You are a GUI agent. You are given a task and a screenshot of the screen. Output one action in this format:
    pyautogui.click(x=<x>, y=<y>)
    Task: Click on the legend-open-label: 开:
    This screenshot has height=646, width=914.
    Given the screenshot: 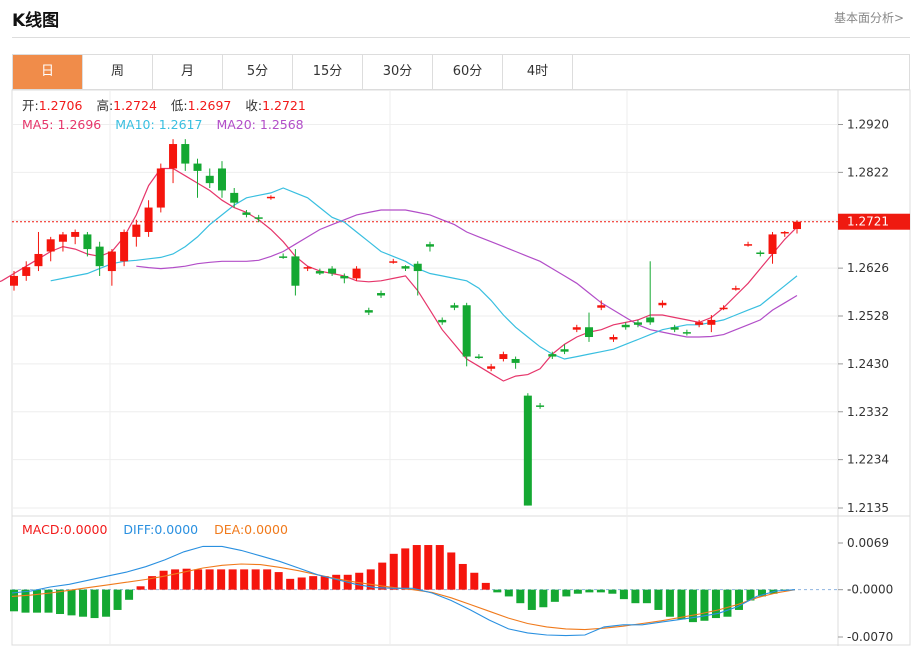 What is the action you would take?
    pyautogui.click(x=30, y=105)
    